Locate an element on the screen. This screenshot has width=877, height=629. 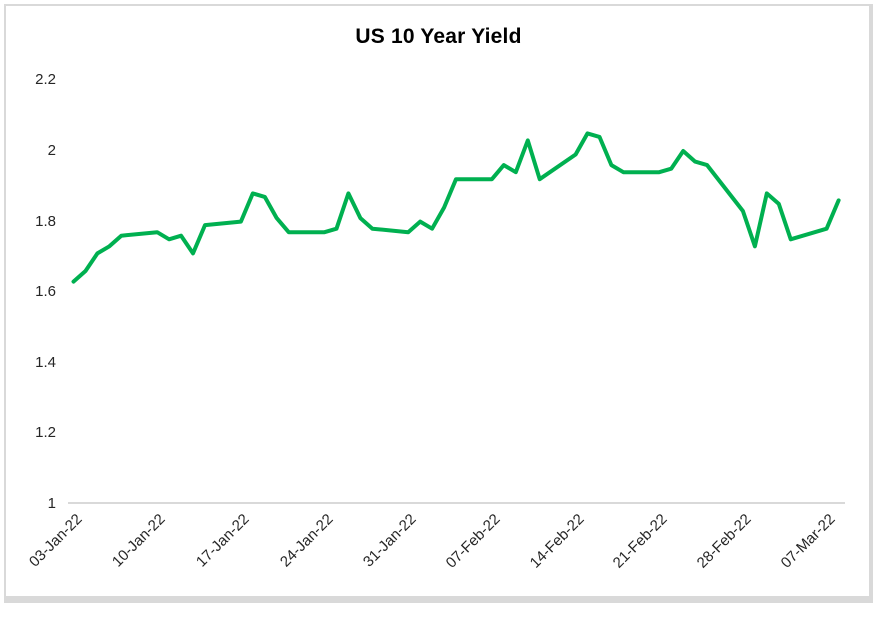
chart-title: US 10 Year Yield is located at coordinates (438, 36).